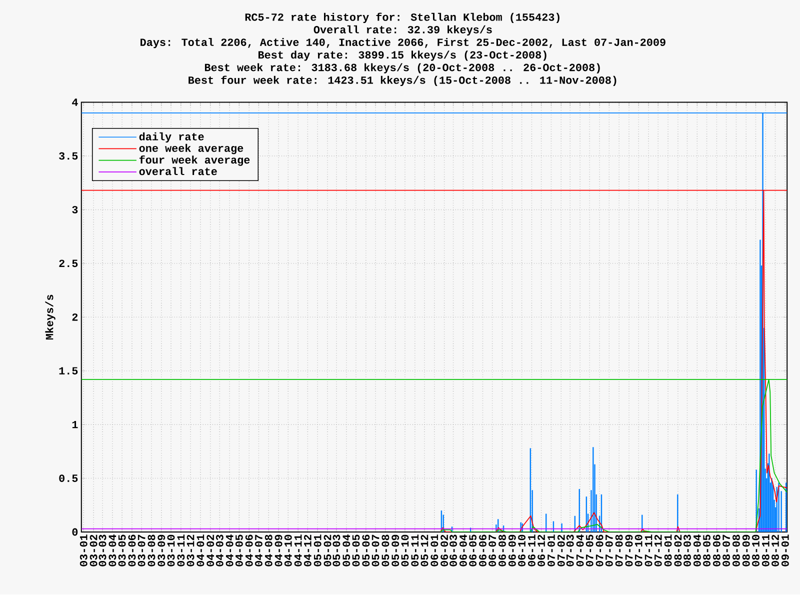 This screenshot has width=800, height=595. Describe the element at coordinates (424, 551) in the screenshot. I see `x-tick-label: 05-12` at that location.